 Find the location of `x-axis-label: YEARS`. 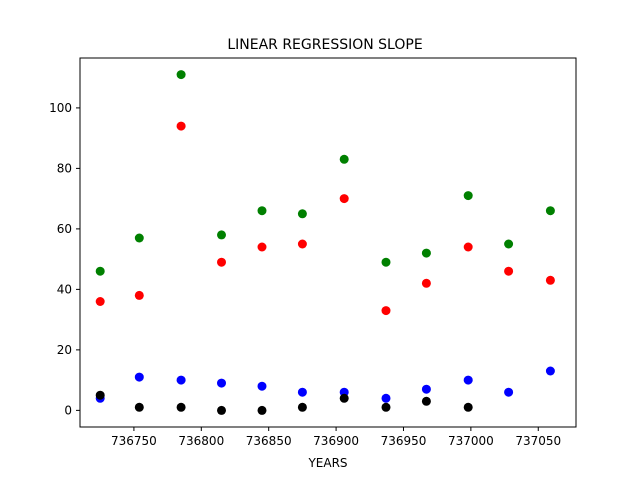

x-axis-label: YEARS is located at coordinates (327, 463).